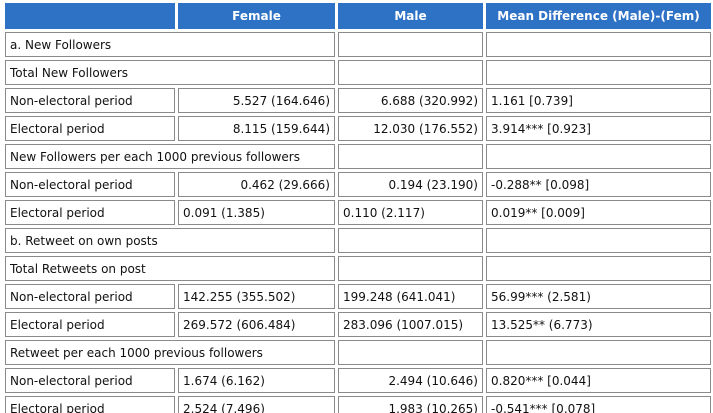 The image size is (713, 413). Describe the element at coordinates (256, 16) in the screenshot. I see `header-cell: Female` at that location.